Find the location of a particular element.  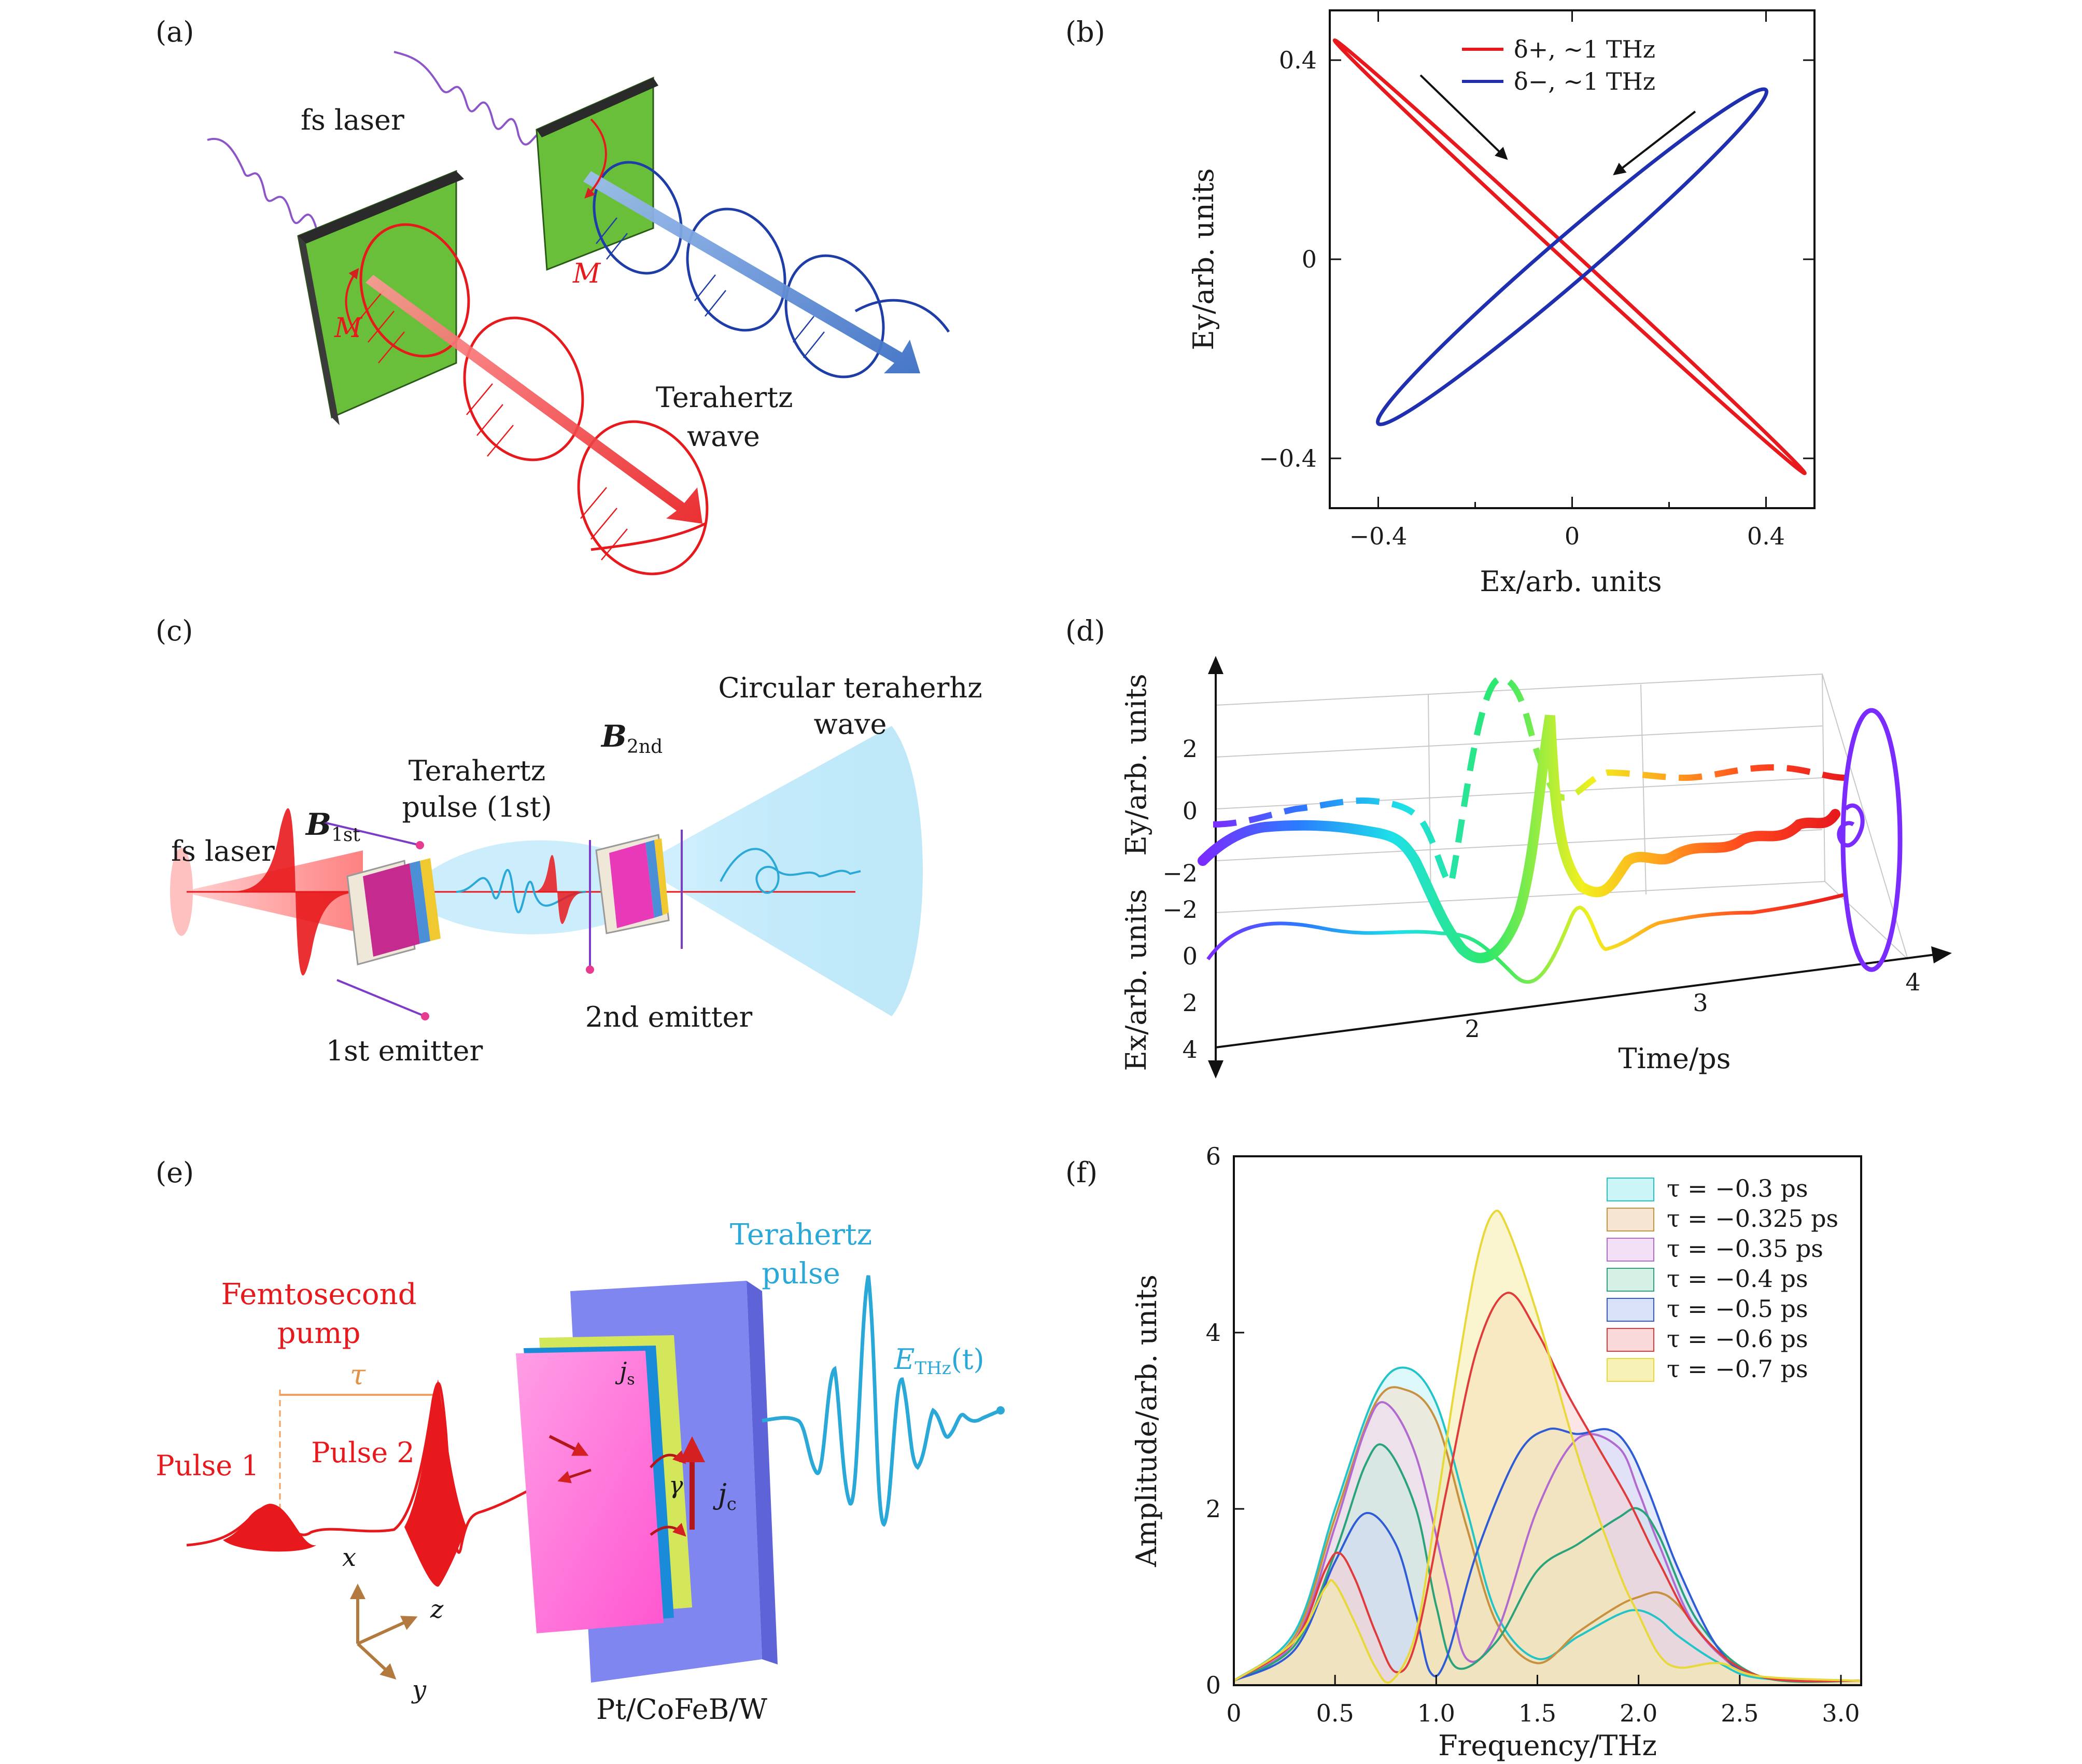

second-emitter is located at coordinates (632, 884).